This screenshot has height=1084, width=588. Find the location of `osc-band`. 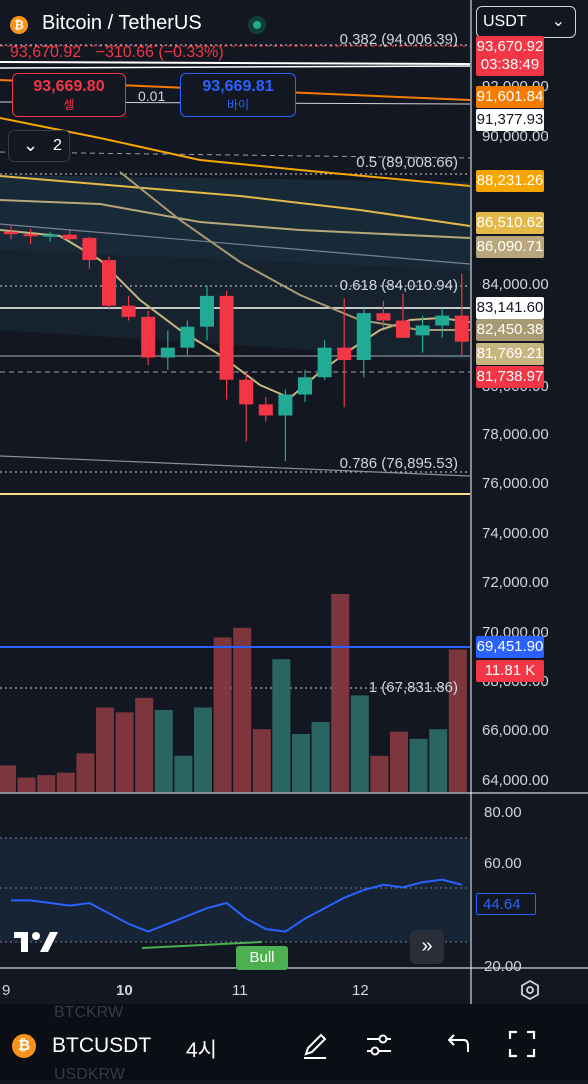

osc-band is located at coordinates (235, 890).